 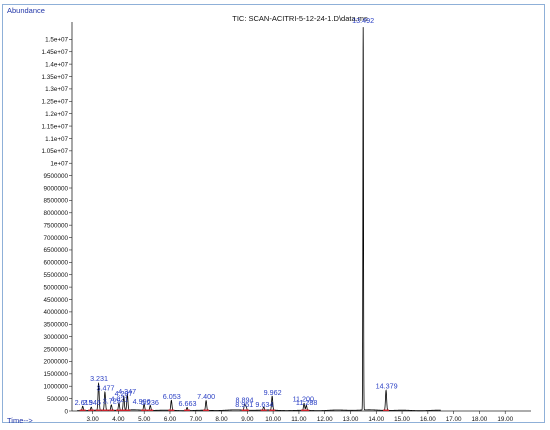 I want to click on x-tick-label: 11.00, so click(x=299, y=419).